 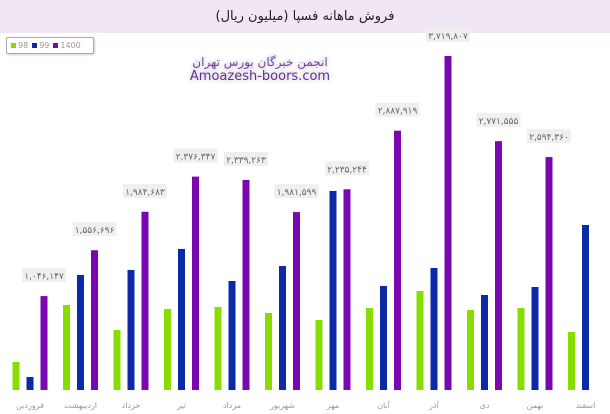 What do you see at coordinates (384, 405) in the screenshot?
I see `x-tick-label: آبان` at bounding box center [384, 405].